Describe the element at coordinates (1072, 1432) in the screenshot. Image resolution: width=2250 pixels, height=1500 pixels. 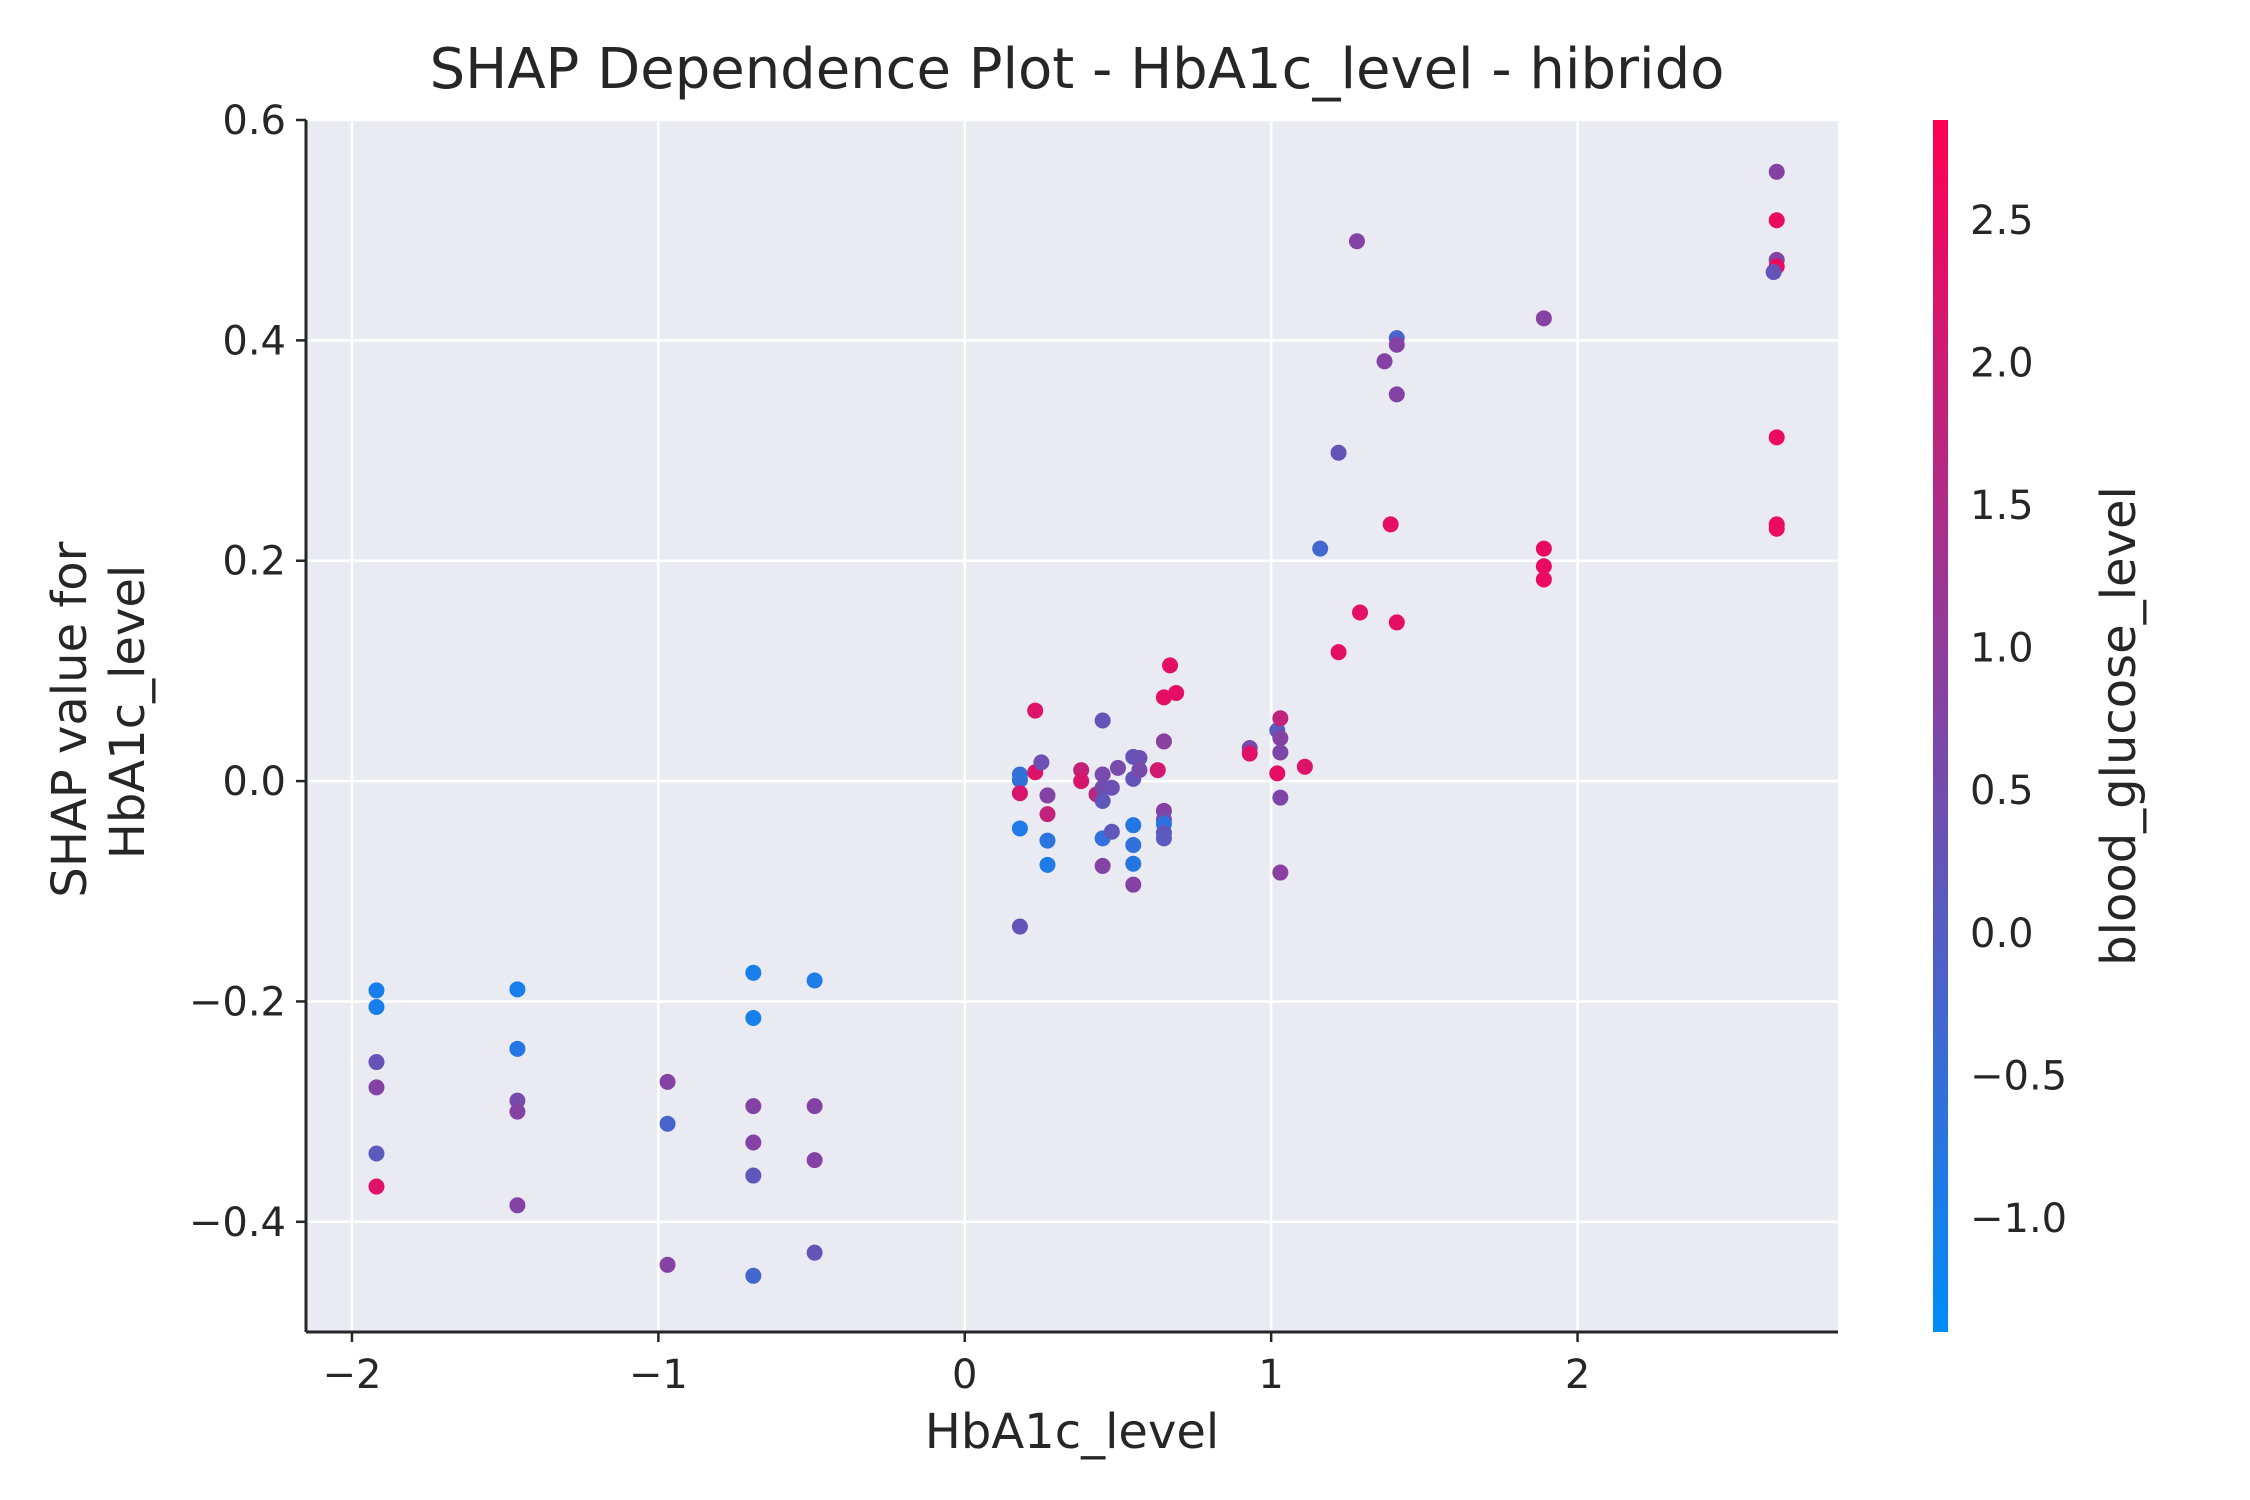
I see `x-axis-label: HbA1c_level` at that location.